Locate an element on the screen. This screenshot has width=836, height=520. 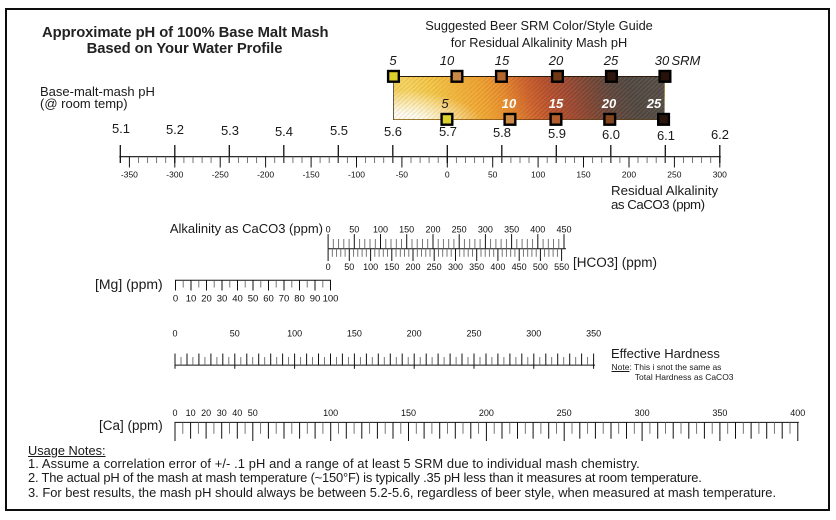
svg-text: 80 is located at coordinates (299, 298).